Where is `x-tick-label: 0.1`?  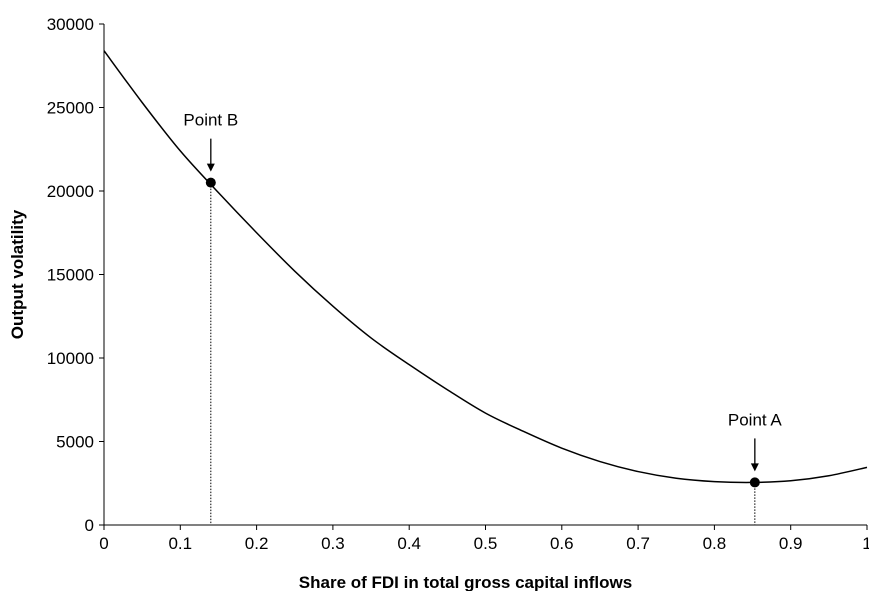 x-tick-label: 0.1 is located at coordinates (180, 543).